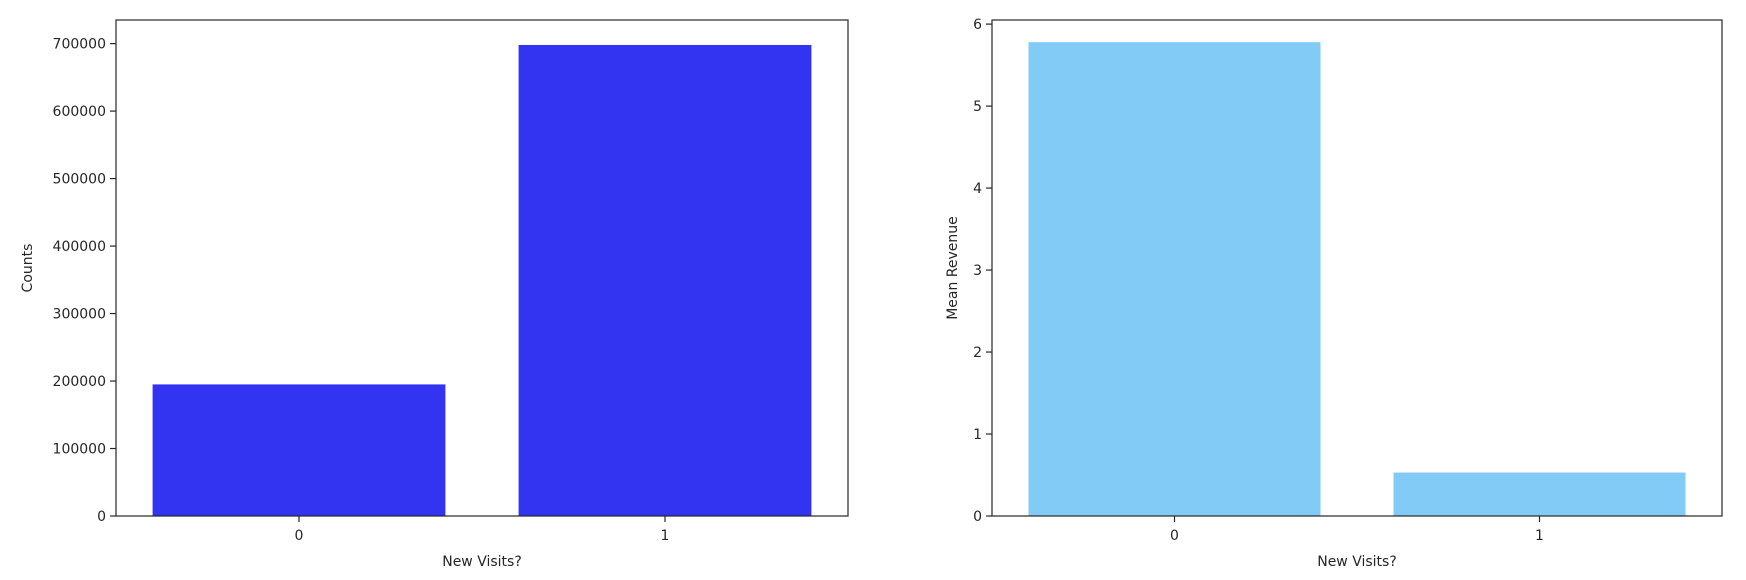 The image size is (1746, 580). What do you see at coordinates (79, 315) in the screenshot?
I see `y-tick-label: 300000` at bounding box center [79, 315].